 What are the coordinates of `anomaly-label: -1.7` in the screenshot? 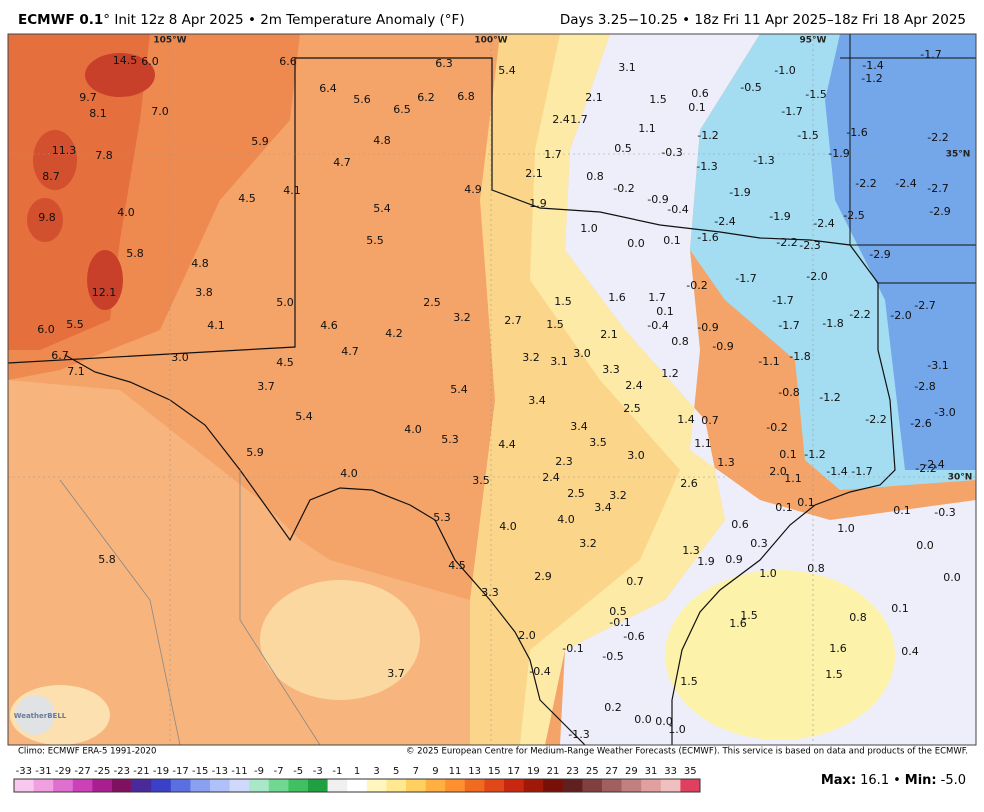 It's located at (930, 54).